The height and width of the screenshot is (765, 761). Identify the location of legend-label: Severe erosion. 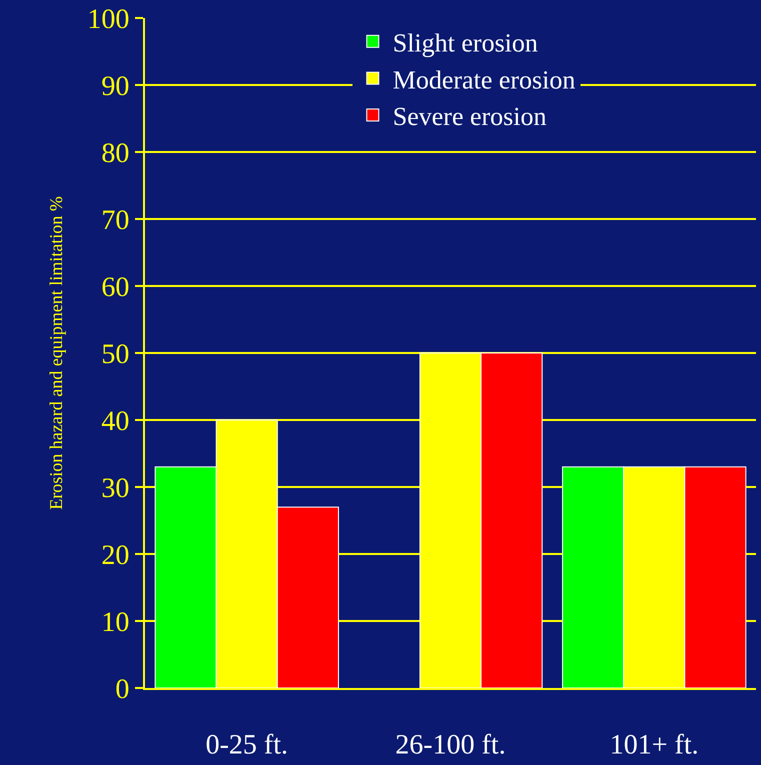
(469, 117).